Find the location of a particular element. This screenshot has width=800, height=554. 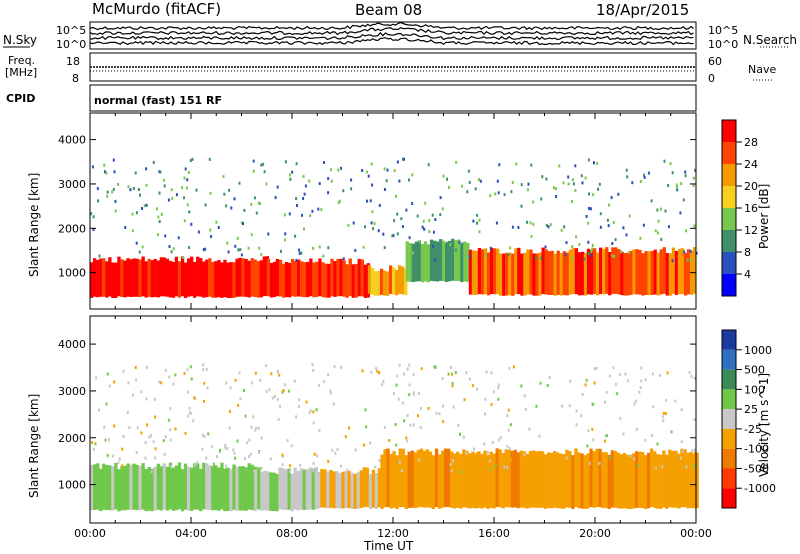

beam-title: Beam 08 is located at coordinates (389, 10).